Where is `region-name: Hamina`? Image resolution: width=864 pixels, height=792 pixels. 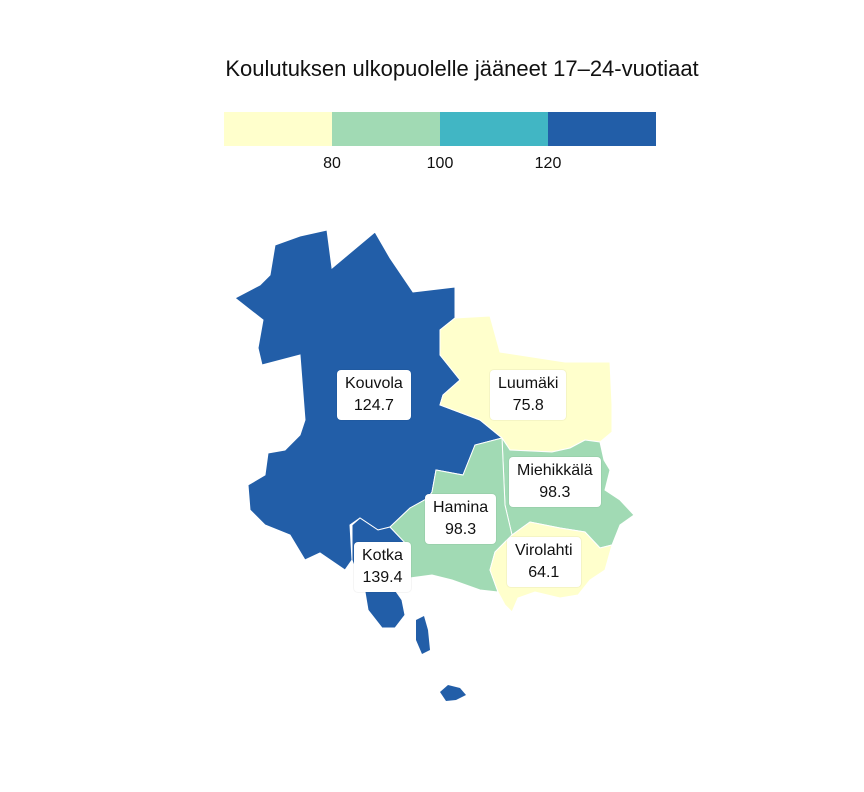 region-name: Hamina is located at coordinates (461, 507).